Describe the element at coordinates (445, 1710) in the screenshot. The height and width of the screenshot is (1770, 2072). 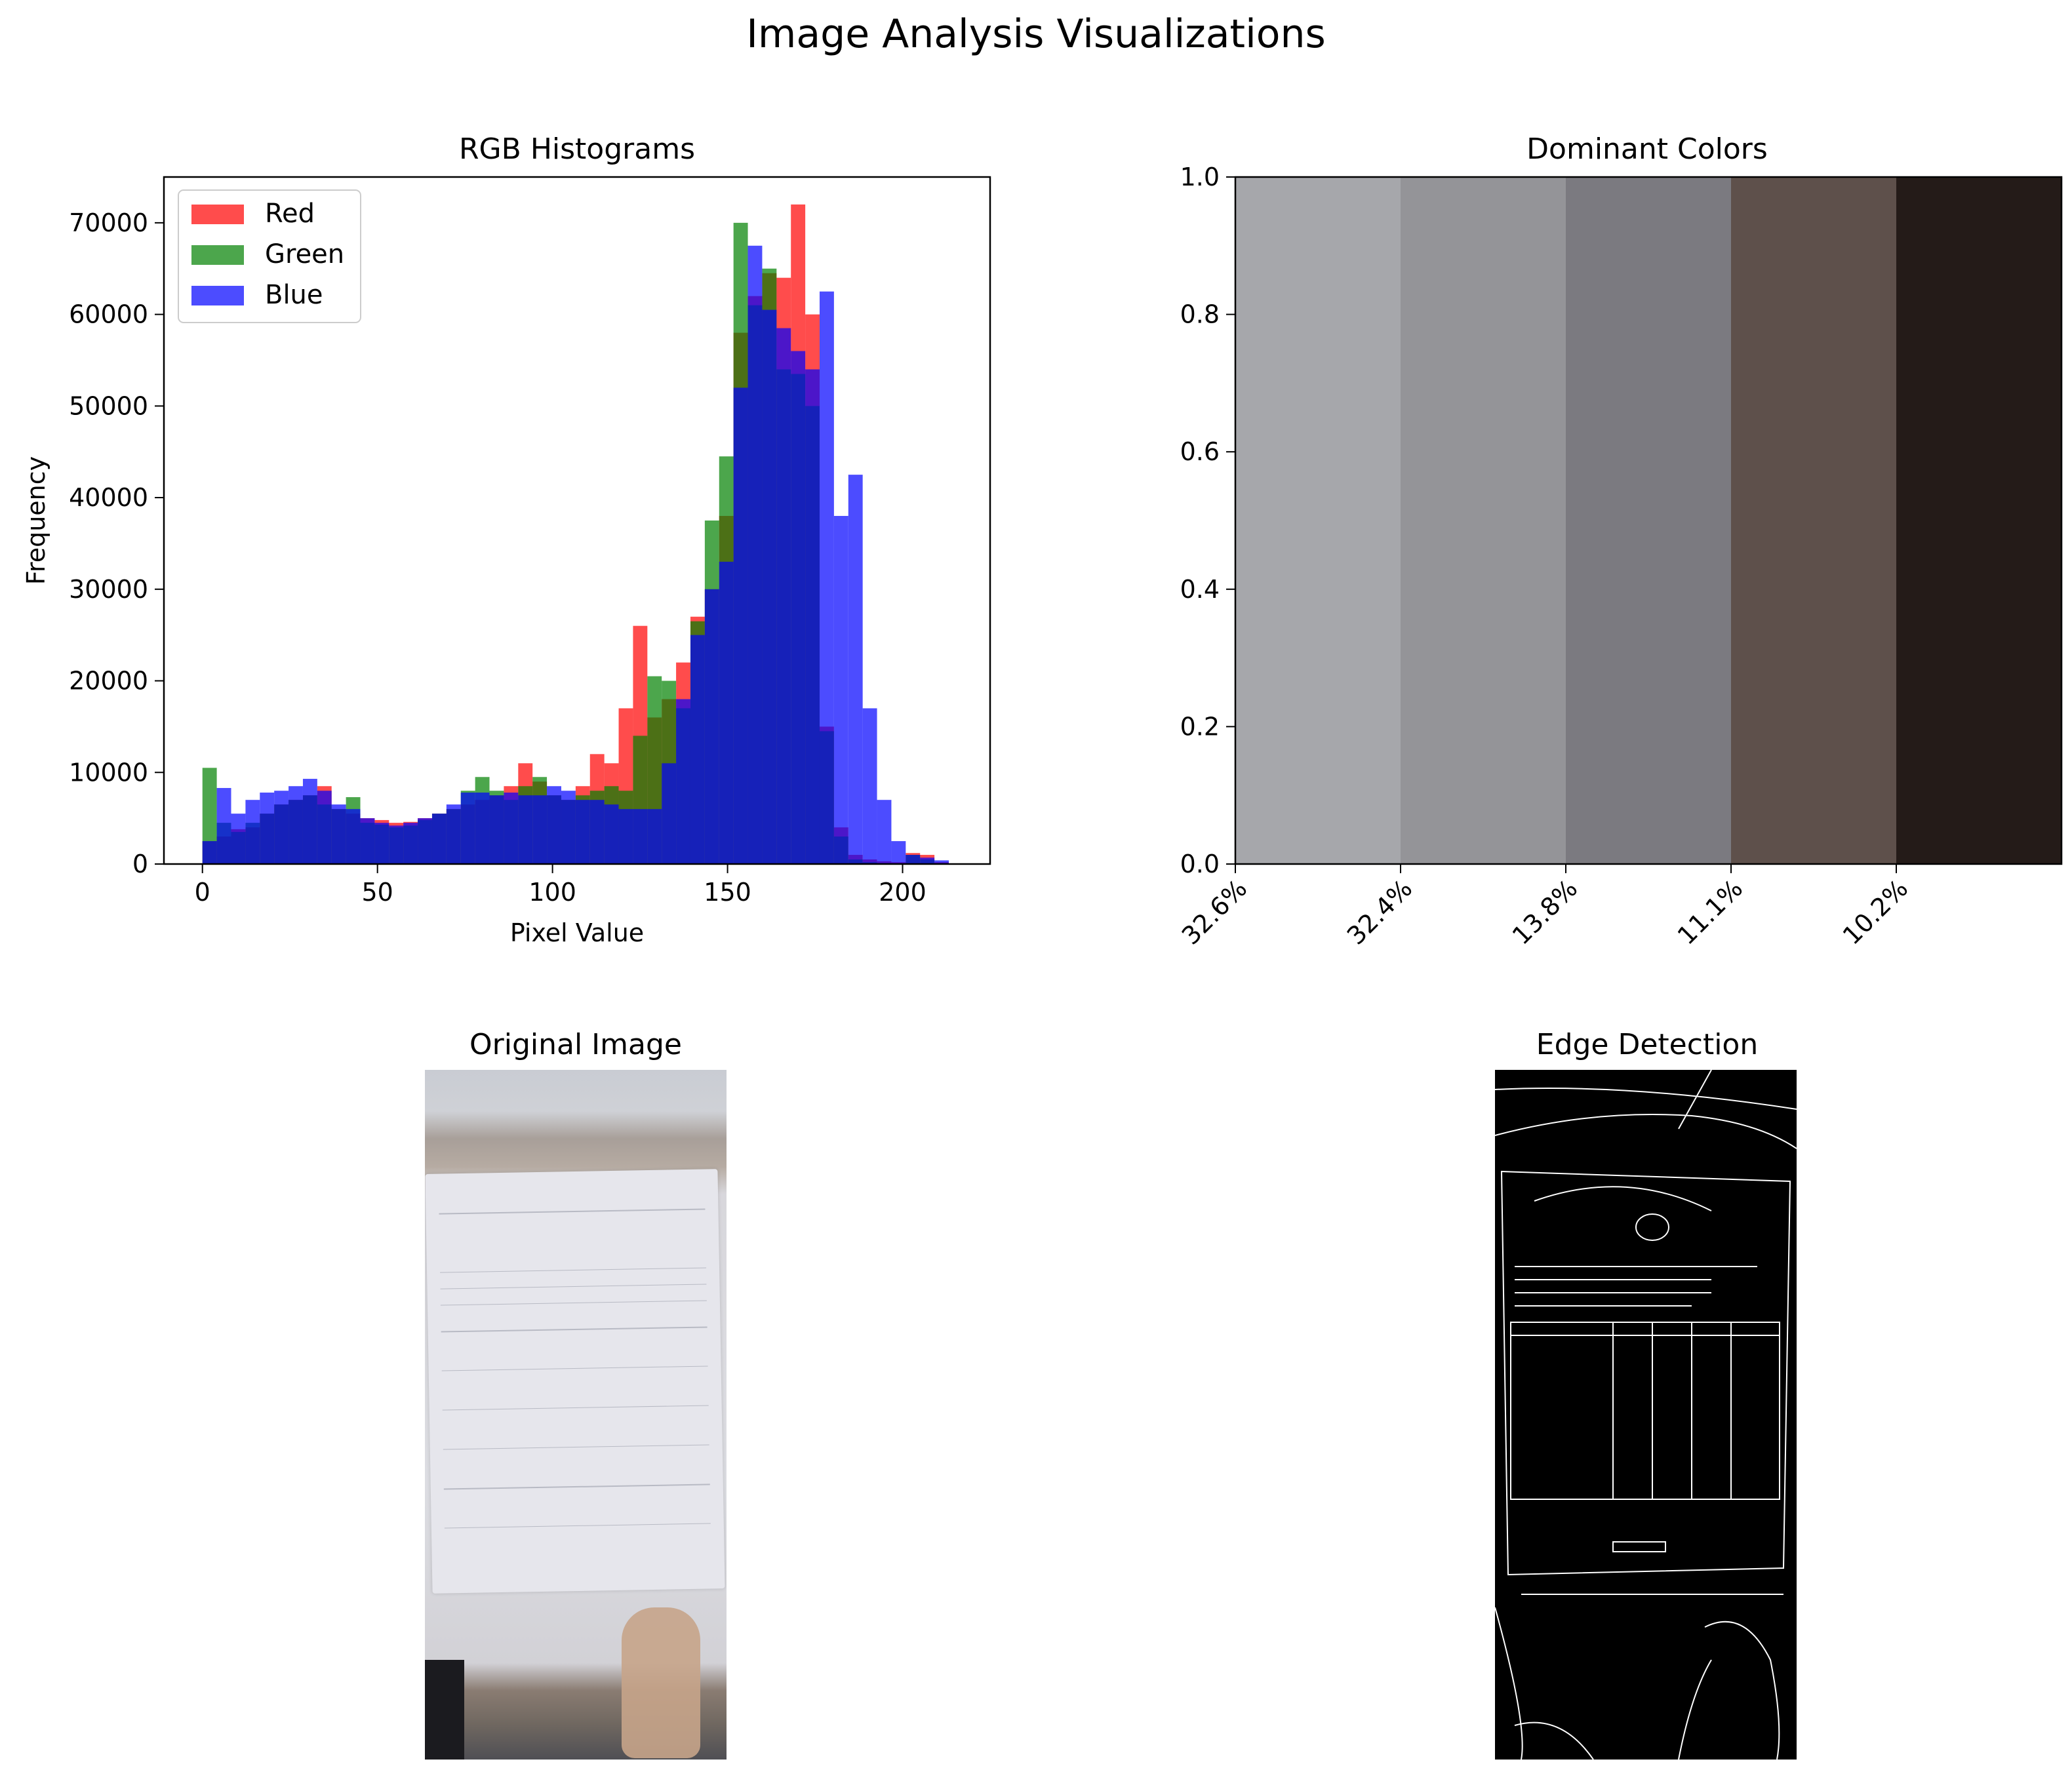
I see `leg-shape` at that location.